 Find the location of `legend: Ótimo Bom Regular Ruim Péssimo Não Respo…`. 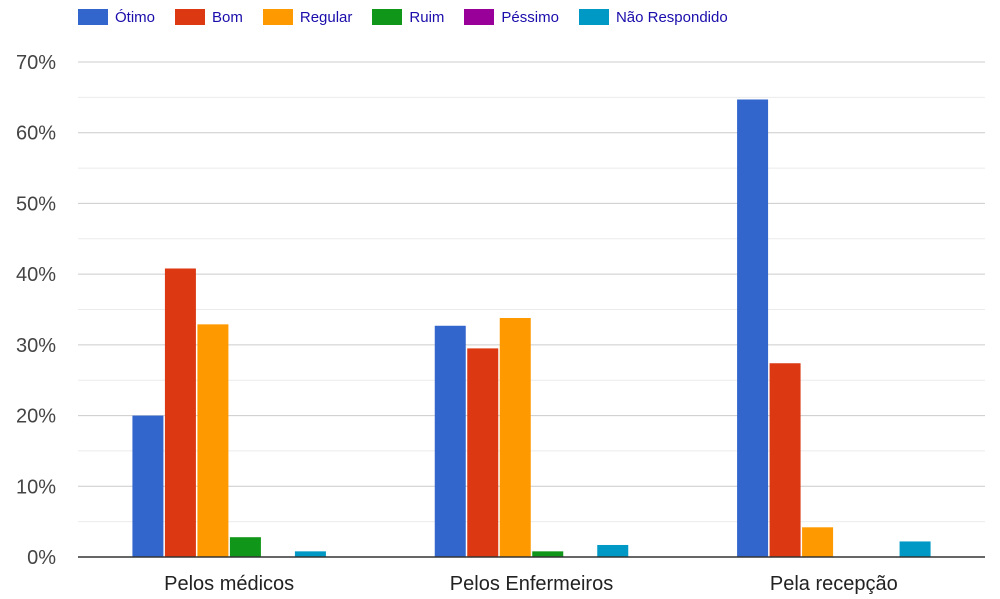

legend: Ótimo Bom Regular Ruim Péssimo Não Respo… is located at coordinates (413, 17).